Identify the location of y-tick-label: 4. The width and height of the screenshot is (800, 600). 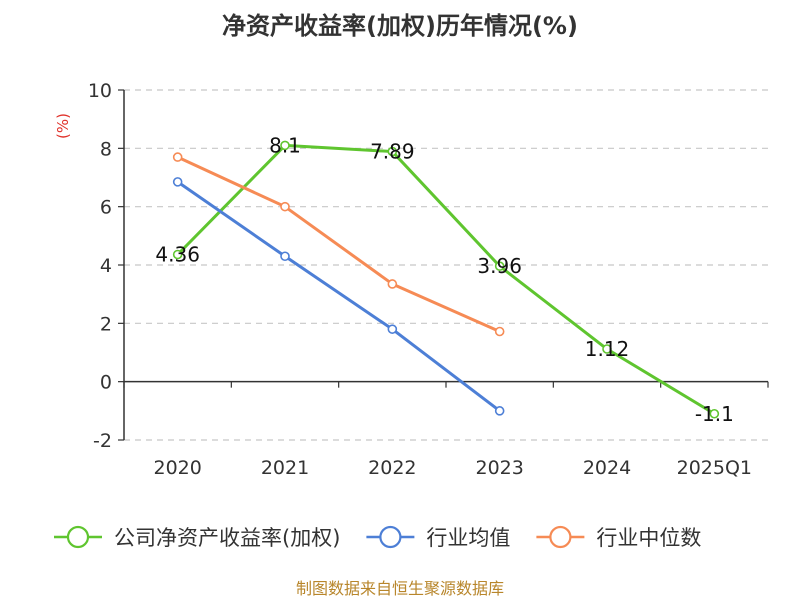
(106, 266).